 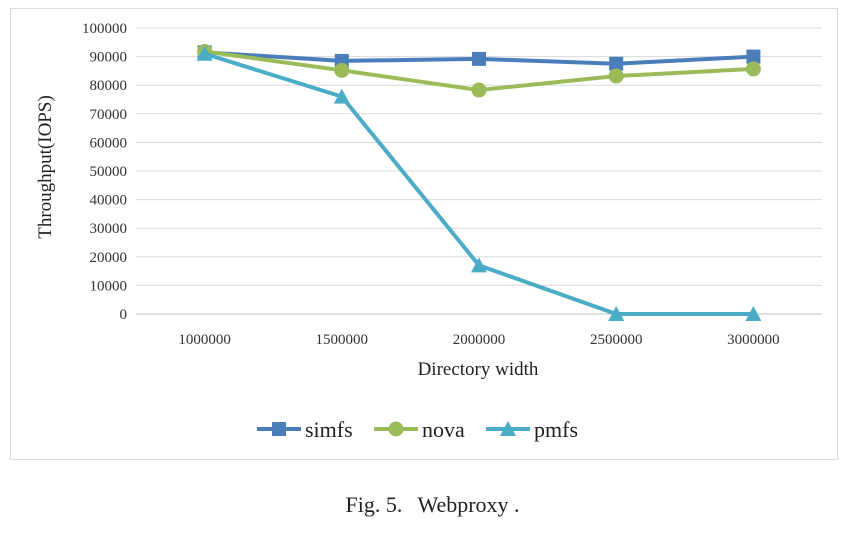 What do you see at coordinates (478, 369) in the screenshot?
I see `x-axis-title: Directory width` at bounding box center [478, 369].